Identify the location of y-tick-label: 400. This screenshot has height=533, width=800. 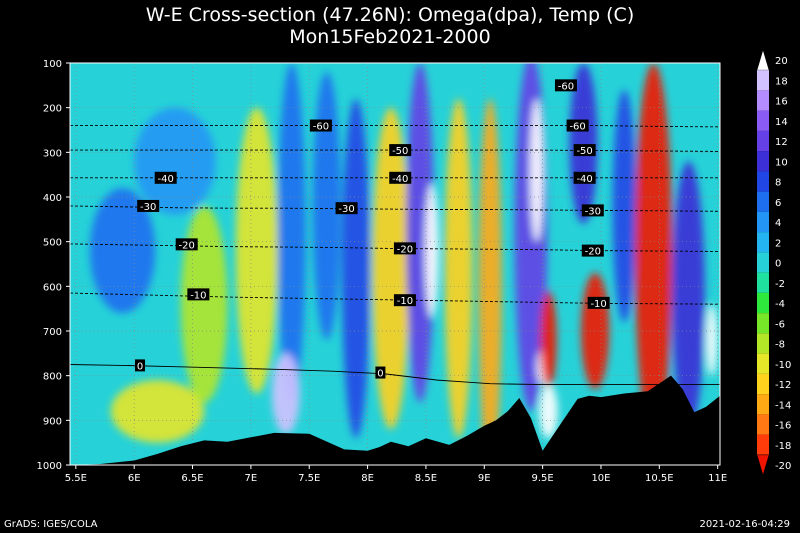
(52, 198).